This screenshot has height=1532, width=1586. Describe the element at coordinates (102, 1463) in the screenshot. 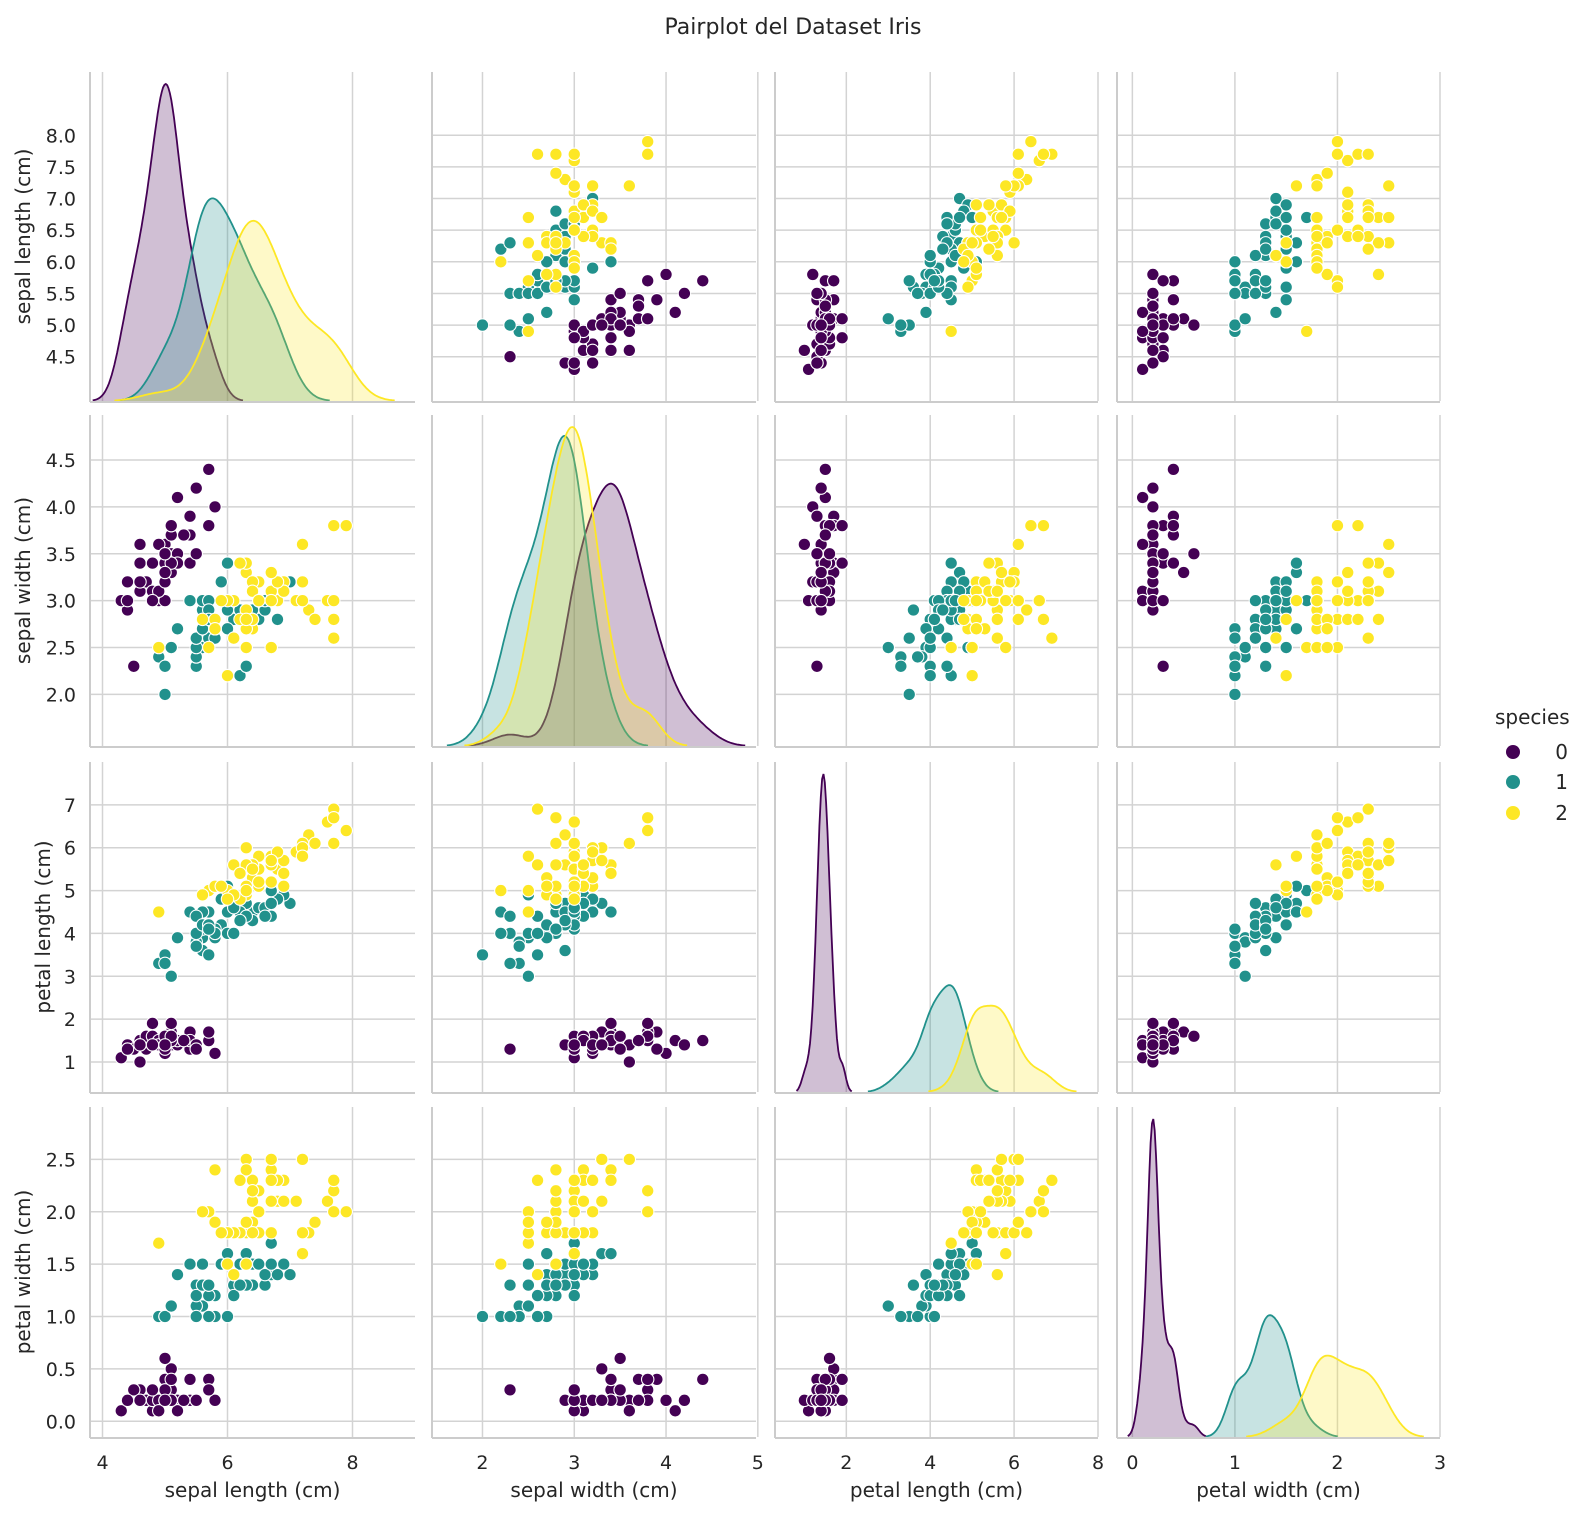

I see `x-tick-label: 4` at that location.